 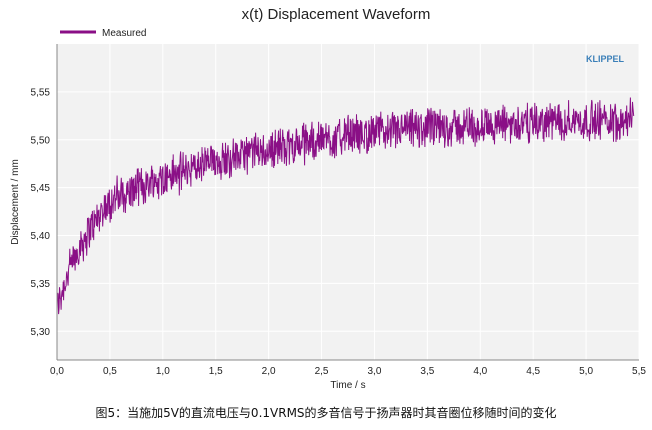 I want to click on x-tick-label: 0,5, so click(x=110, y=371).